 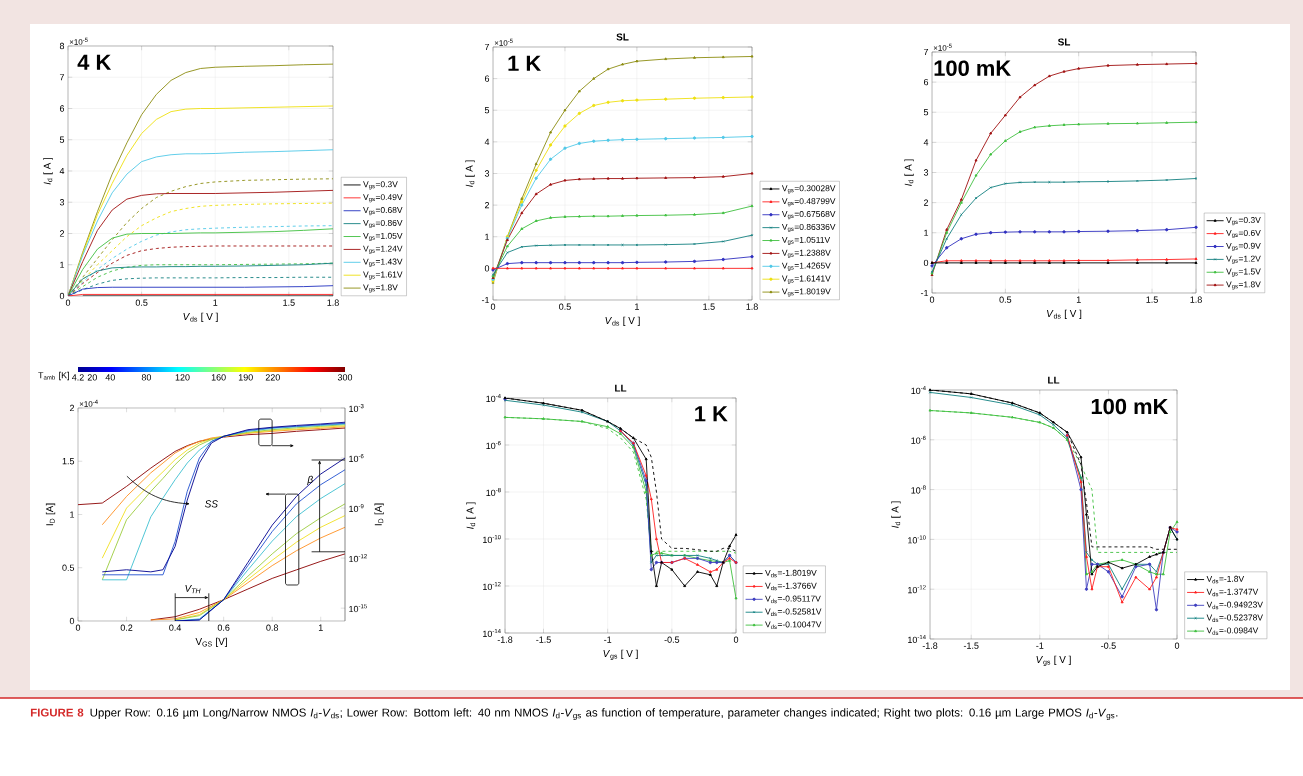 What do you see at coordinates (94, 62) in the screenshot?
I see `annotation: 4 K` at bounding box center [94, 62].